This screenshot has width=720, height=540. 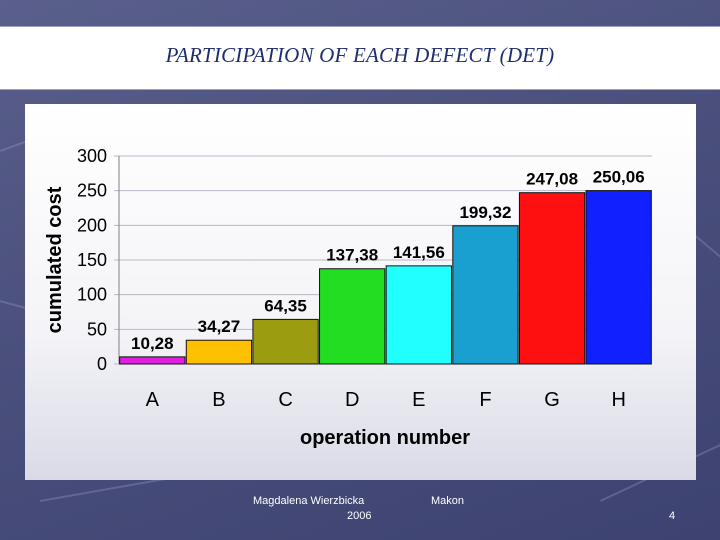 What do you see at coordinates (285, 341) in the screenshot?
I see `bar-C` at bounding box center [285, 341].